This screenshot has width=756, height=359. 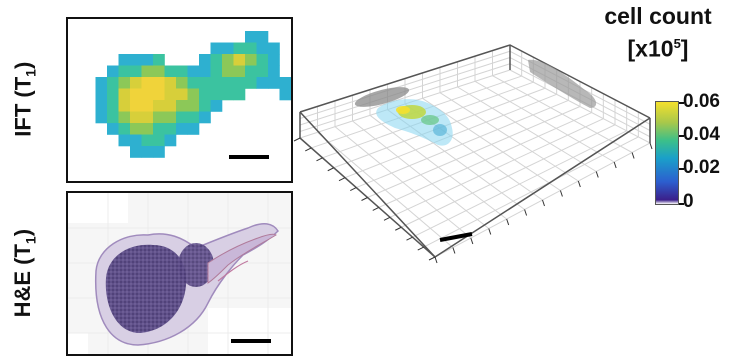 I want to click on volume-scale-bar, so click(x=456, y=237).